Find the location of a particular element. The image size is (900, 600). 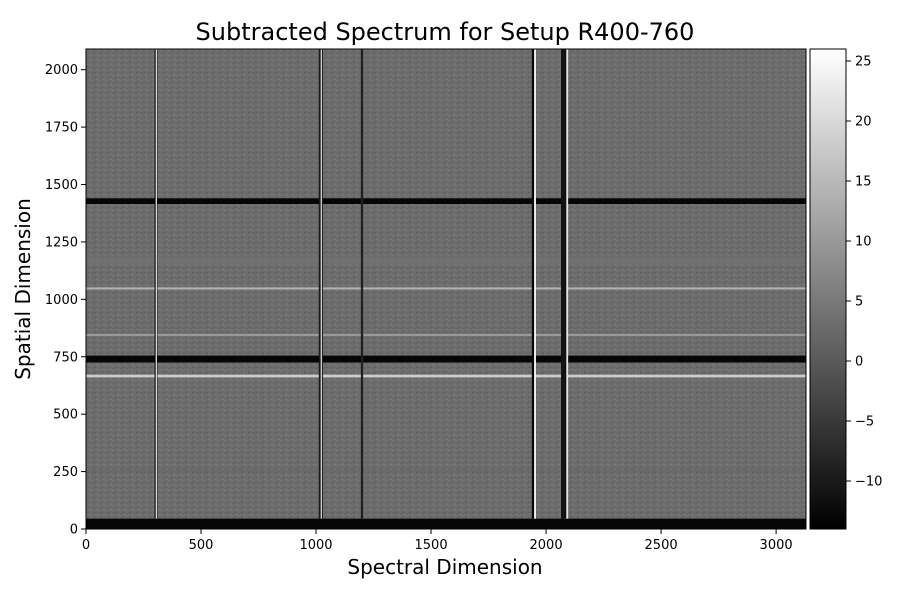

colorbar-tick-label: 20 is located at coordinates (863, 122).